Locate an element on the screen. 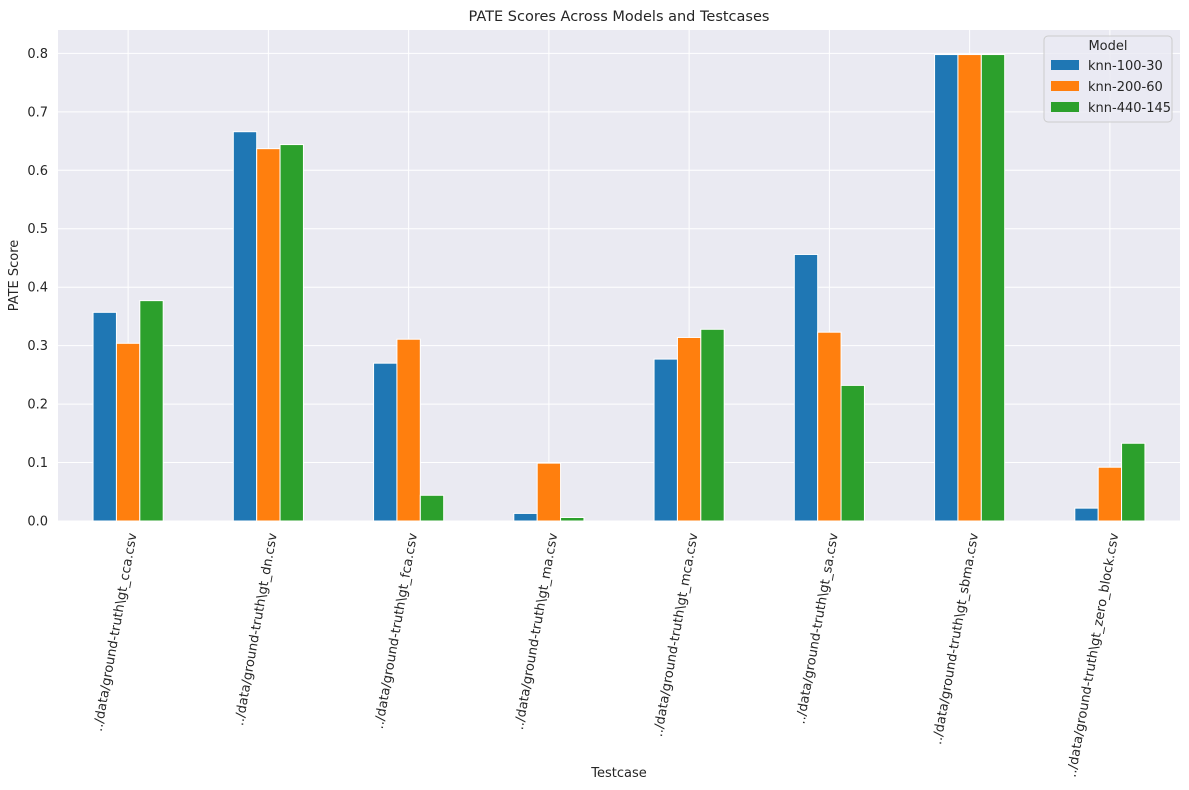 Image resolution: width=1189 pixels, height=790 pixels. y-tick-labels: 0.0 0.1 0.2 0.3 0.4 0.5 0.6 0.7 0.8 is located at coordinates (37, 288).